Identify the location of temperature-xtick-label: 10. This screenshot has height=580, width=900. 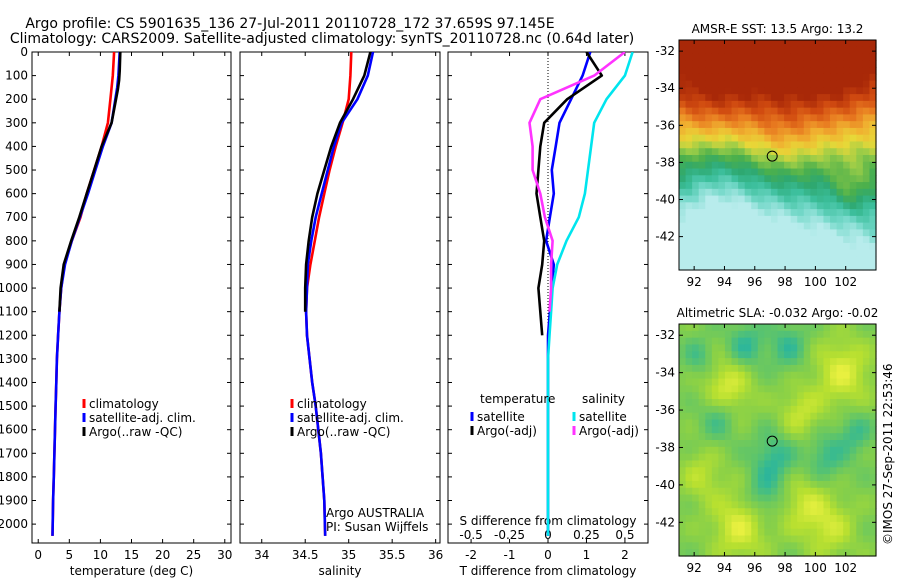
(100, 555).